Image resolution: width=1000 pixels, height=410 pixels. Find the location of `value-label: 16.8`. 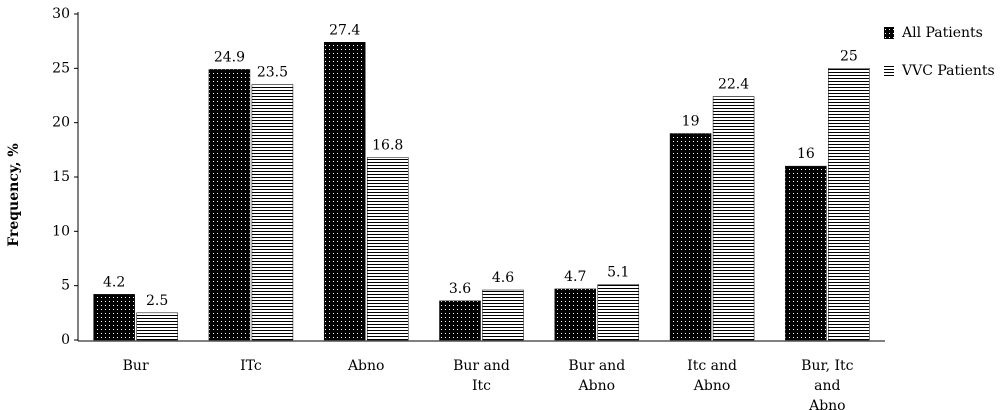

value-label: 16.8 is located at coordinates (387, 145).